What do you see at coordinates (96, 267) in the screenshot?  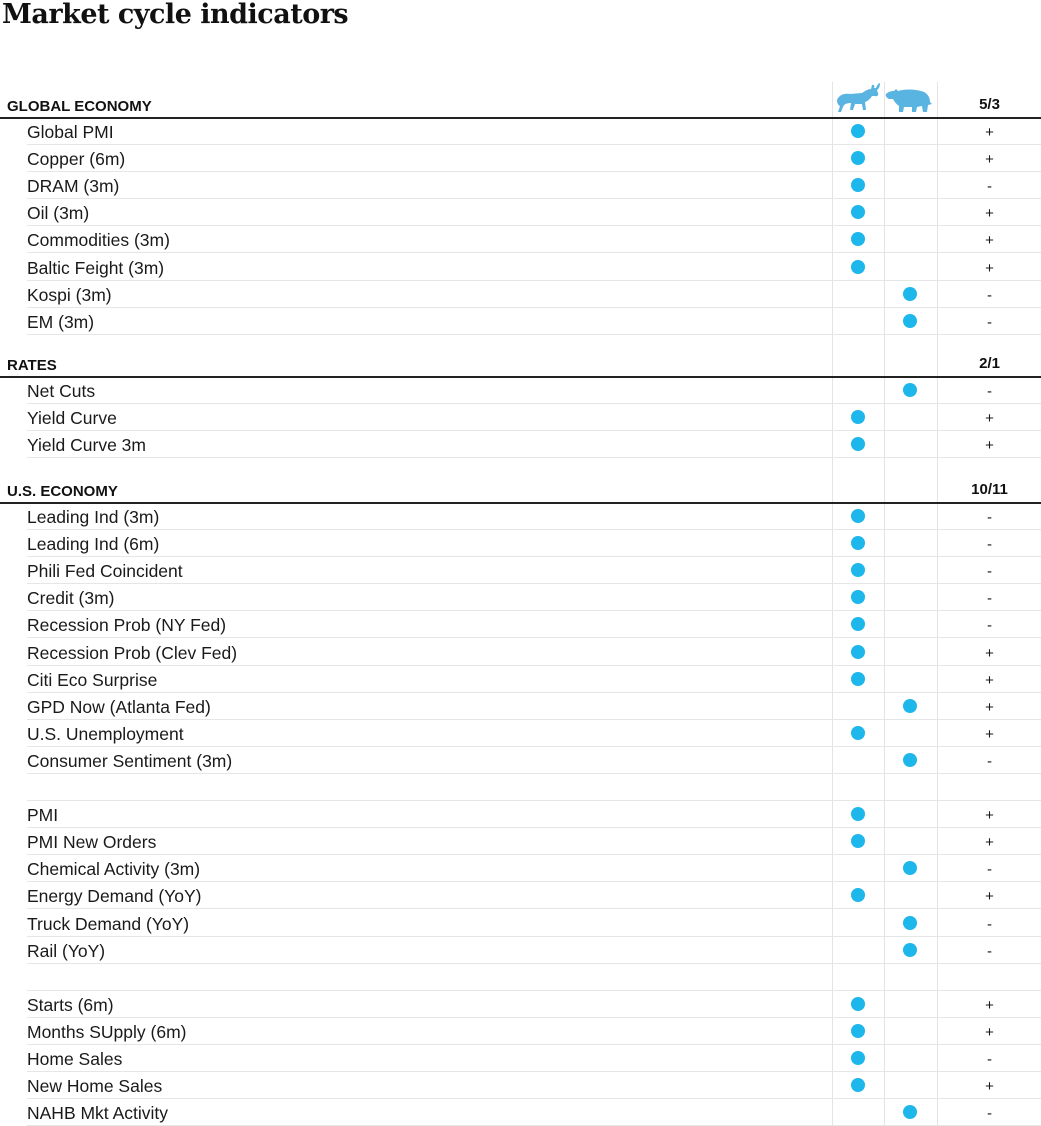 I see `indicator-label: Baltic Feight (3m)` at bounding box center [96, 267].